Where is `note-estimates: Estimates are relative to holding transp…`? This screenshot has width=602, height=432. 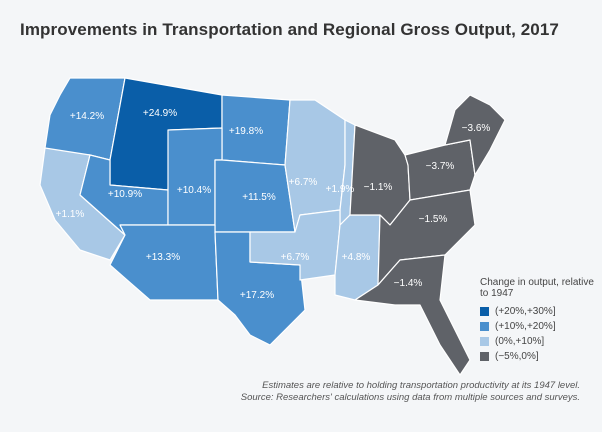 note-estimates: Estimates are relative to holding transp… is located at coordinates (421, 385).